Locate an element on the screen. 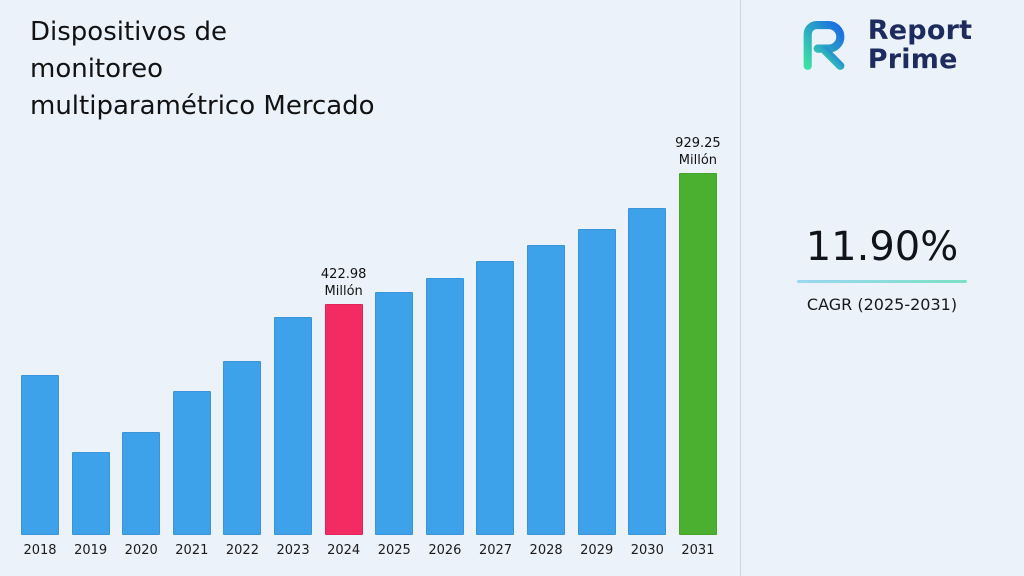 The height and width of the screenshot is (576, 1024). bar-2020 is located at coordinates (141, 483).